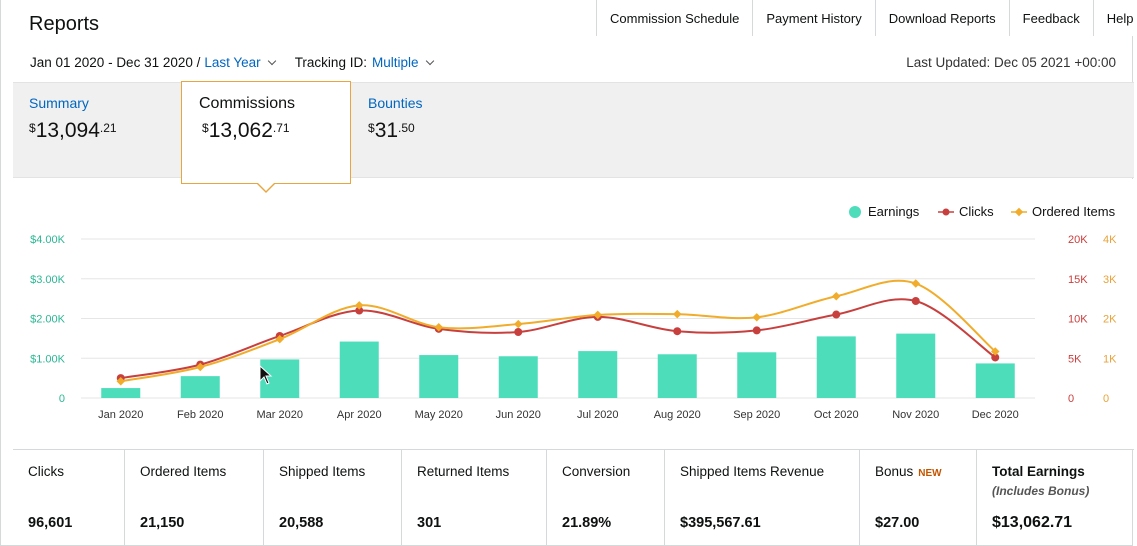  I want to click on x-axis-tick-label: Aug 2020, so click(677, 415).